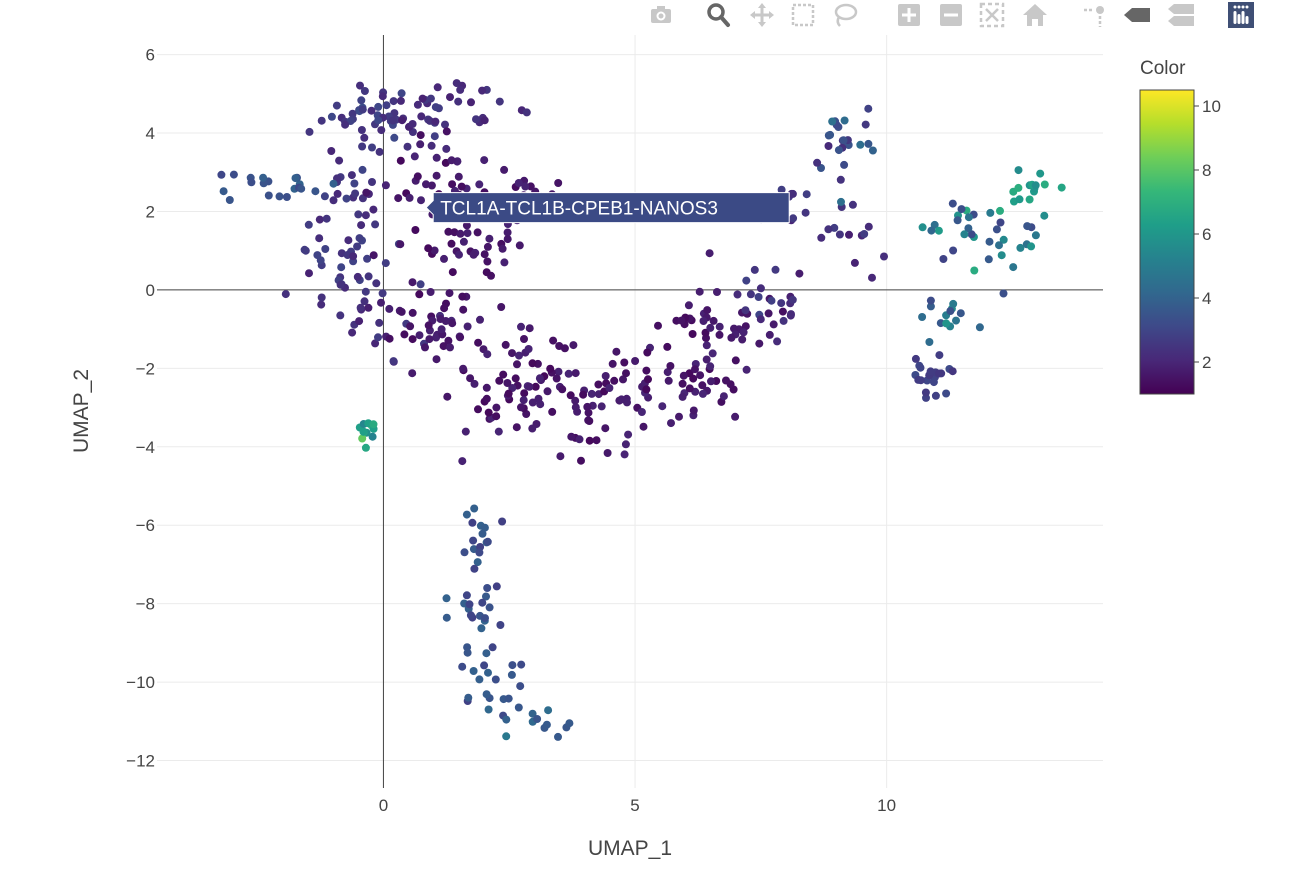  I want to click on hover-closest-icon, so click(1137, 15).